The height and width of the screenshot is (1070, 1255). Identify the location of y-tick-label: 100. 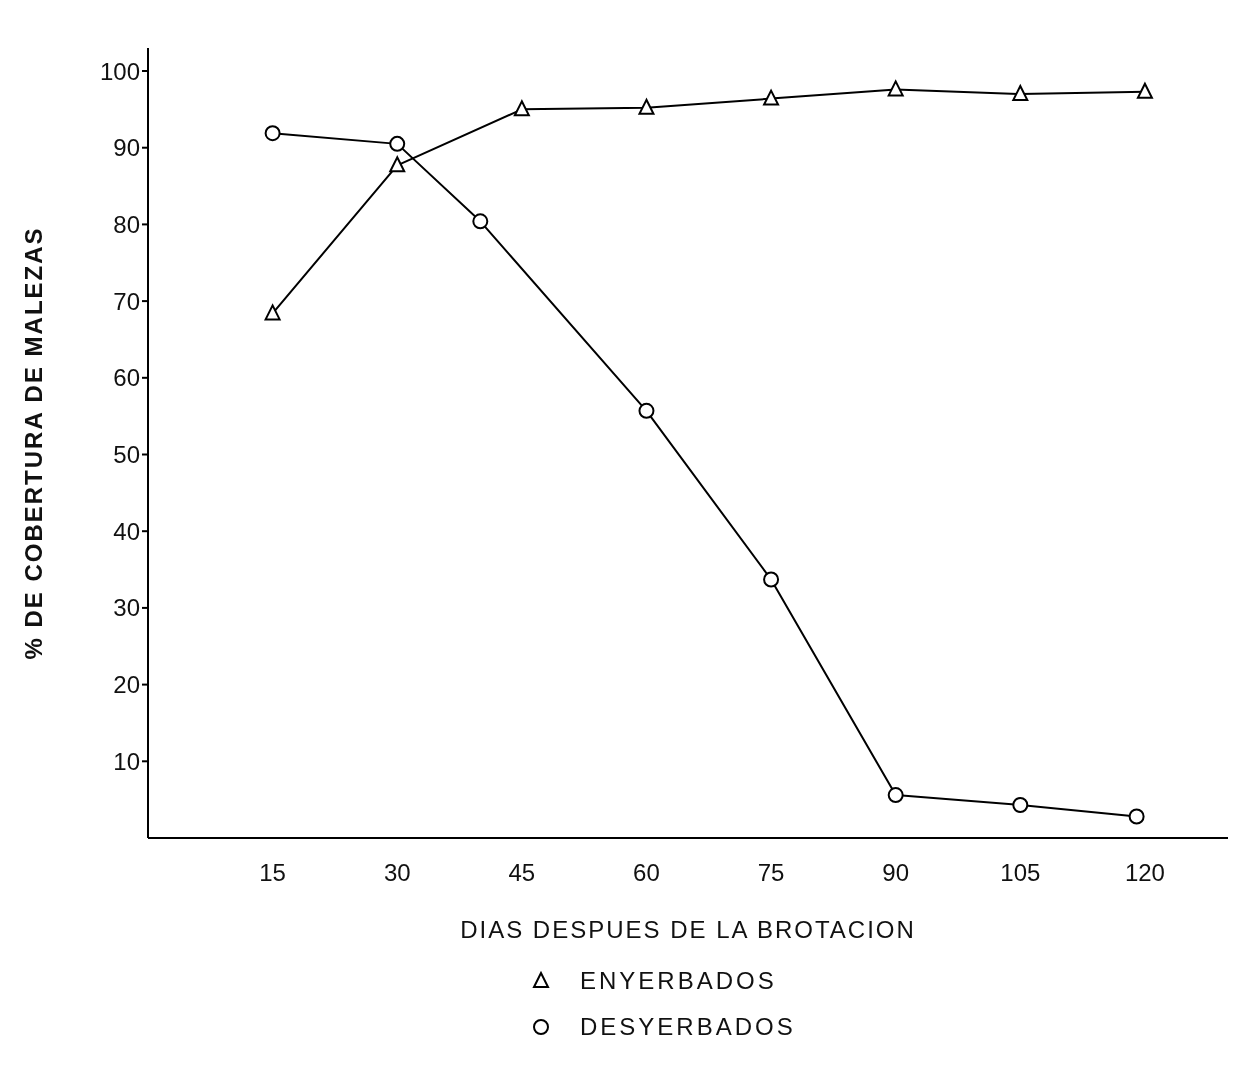
(119, 71).